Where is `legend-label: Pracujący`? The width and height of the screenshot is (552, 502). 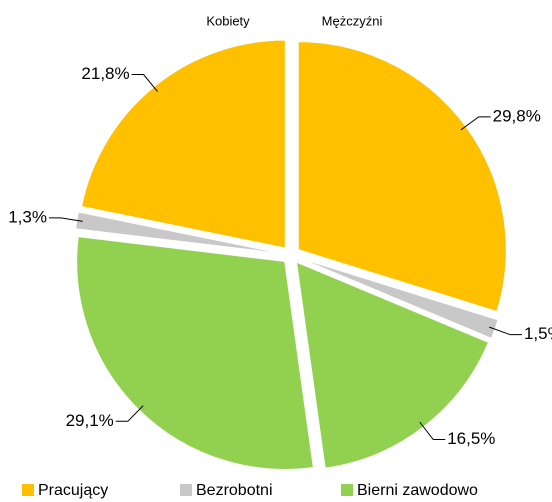 legend-label: Pracujący is located at coordinates (73, 490).